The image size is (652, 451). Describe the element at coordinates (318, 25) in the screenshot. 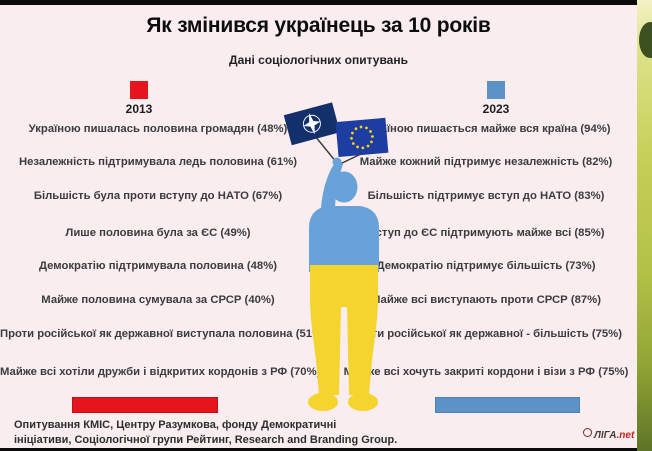

I see `page-title: Як змінився українець за 10 років` at that location.